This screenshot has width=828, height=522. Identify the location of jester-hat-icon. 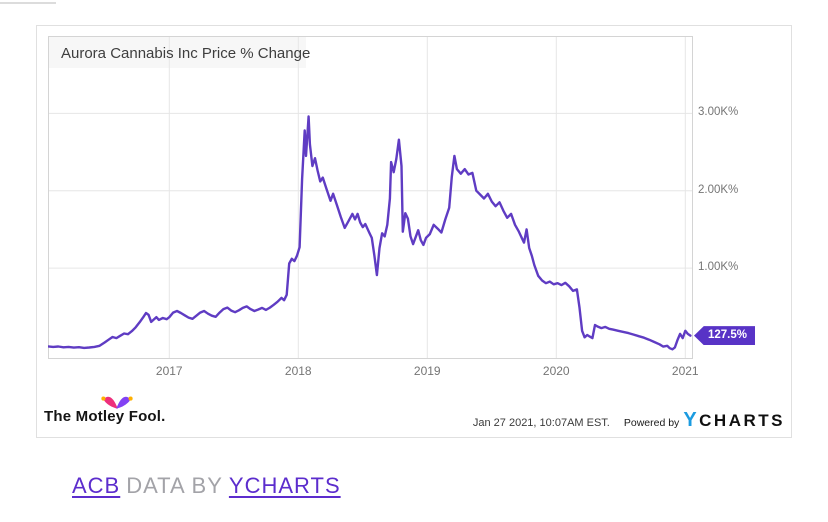
(117, 402).